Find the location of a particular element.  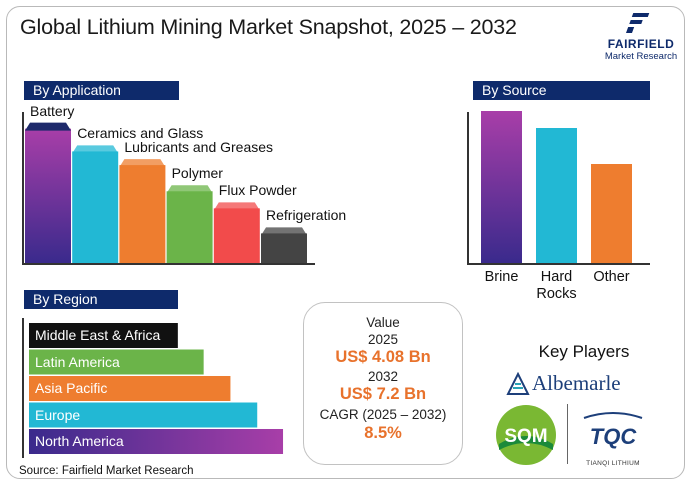

region-bar-europe is located at coordinates (143, 415).